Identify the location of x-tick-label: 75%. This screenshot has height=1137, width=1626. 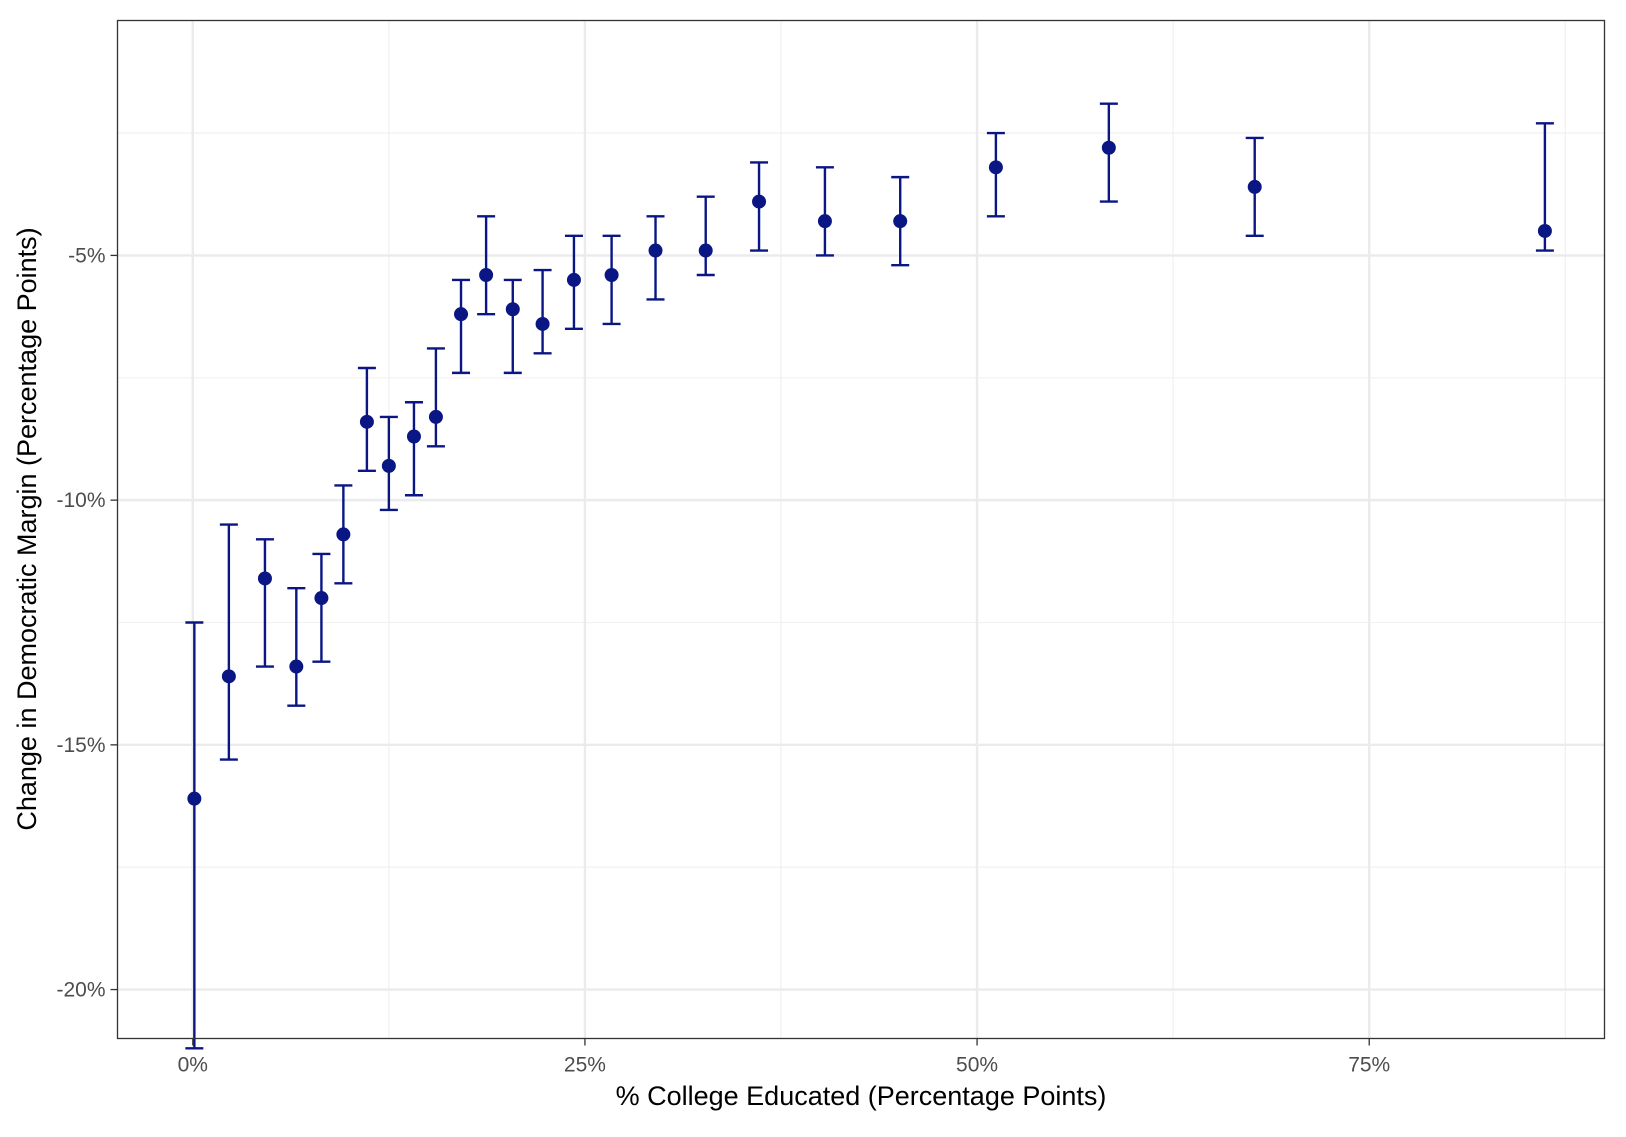
(1369, 1065).